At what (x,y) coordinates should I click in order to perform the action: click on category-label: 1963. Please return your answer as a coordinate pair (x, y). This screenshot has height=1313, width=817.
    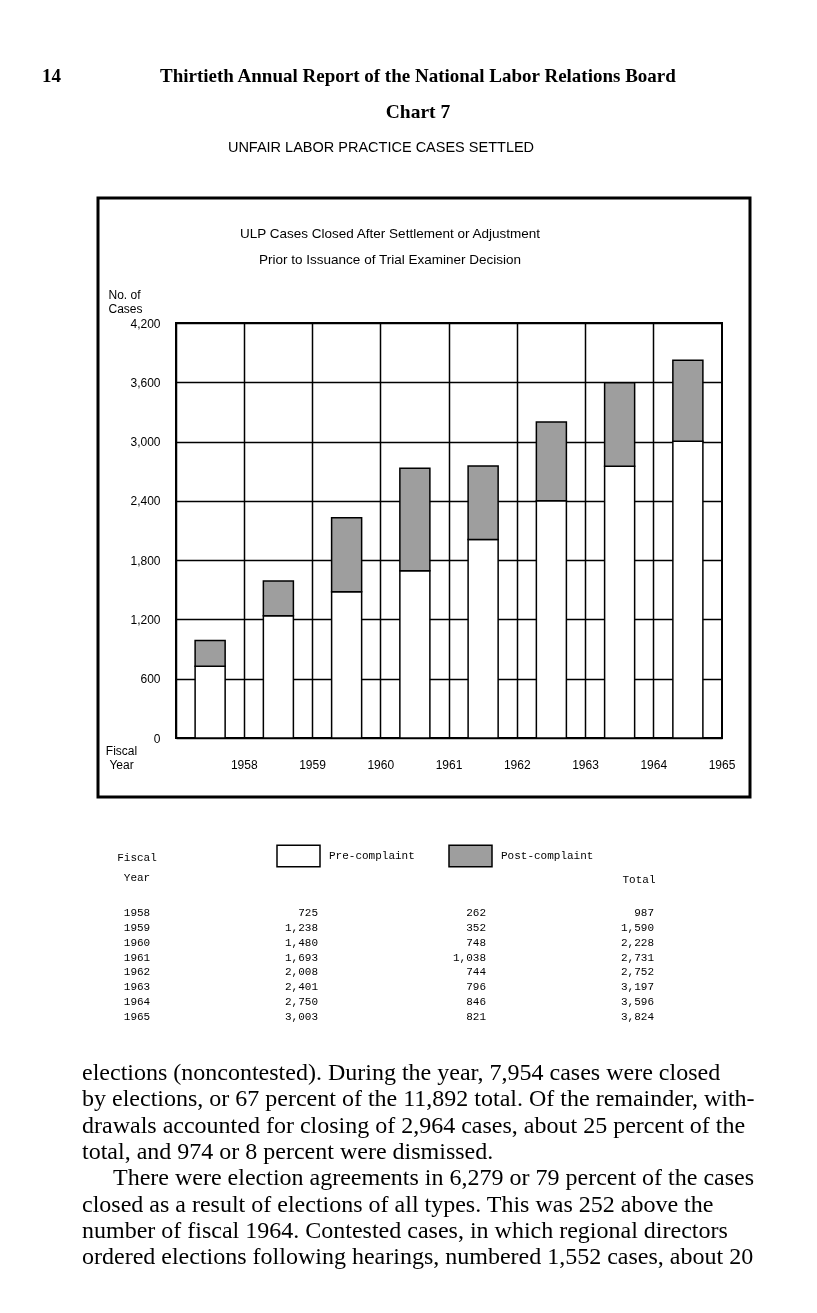
    Looking at the image, I should click on (137, 987).